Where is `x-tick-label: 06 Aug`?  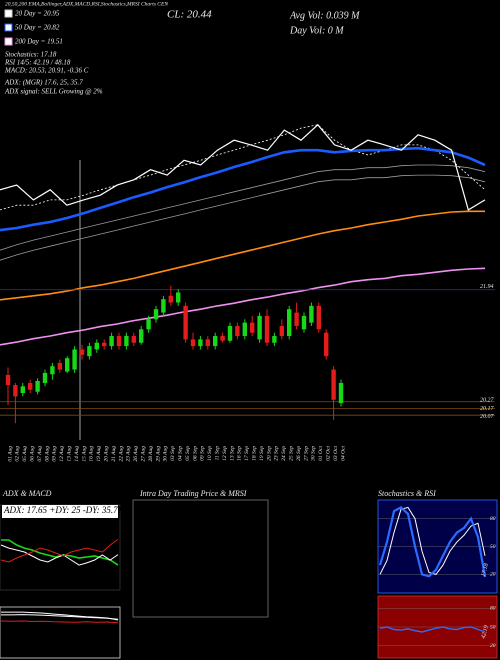 x-tick-label: 06 Aug is located at coordinates (32, 454).